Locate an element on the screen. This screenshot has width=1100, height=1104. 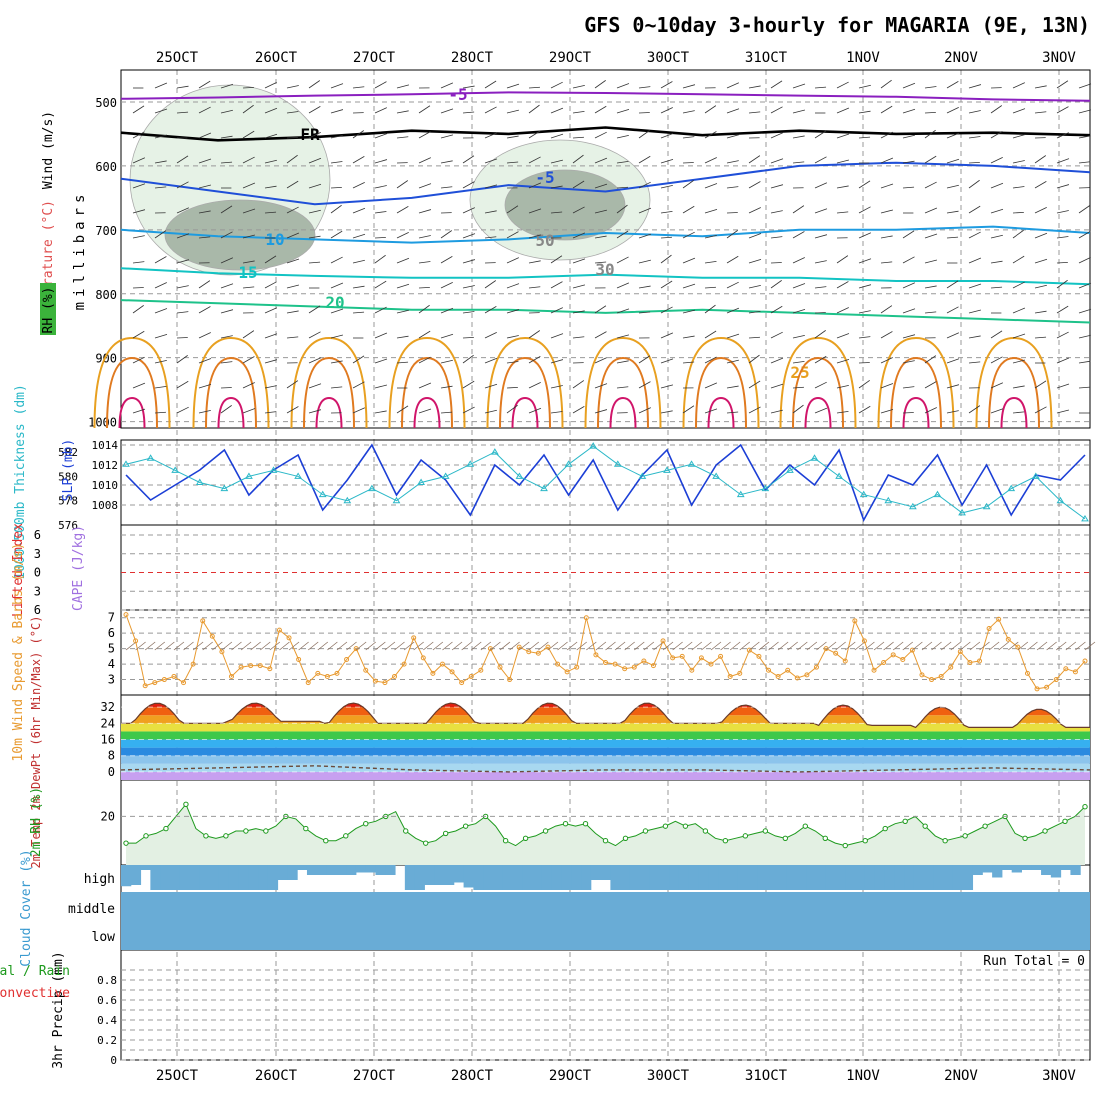
slp-tick: 1014 is located at coordinates (105, 445).